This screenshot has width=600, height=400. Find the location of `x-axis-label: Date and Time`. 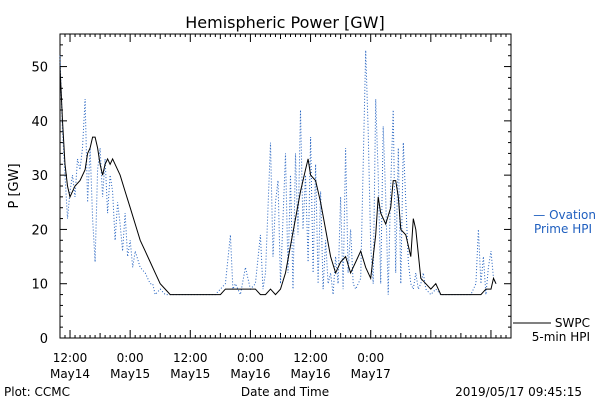

x-axis-label: Date and Time is located at coordinates (285, 392).